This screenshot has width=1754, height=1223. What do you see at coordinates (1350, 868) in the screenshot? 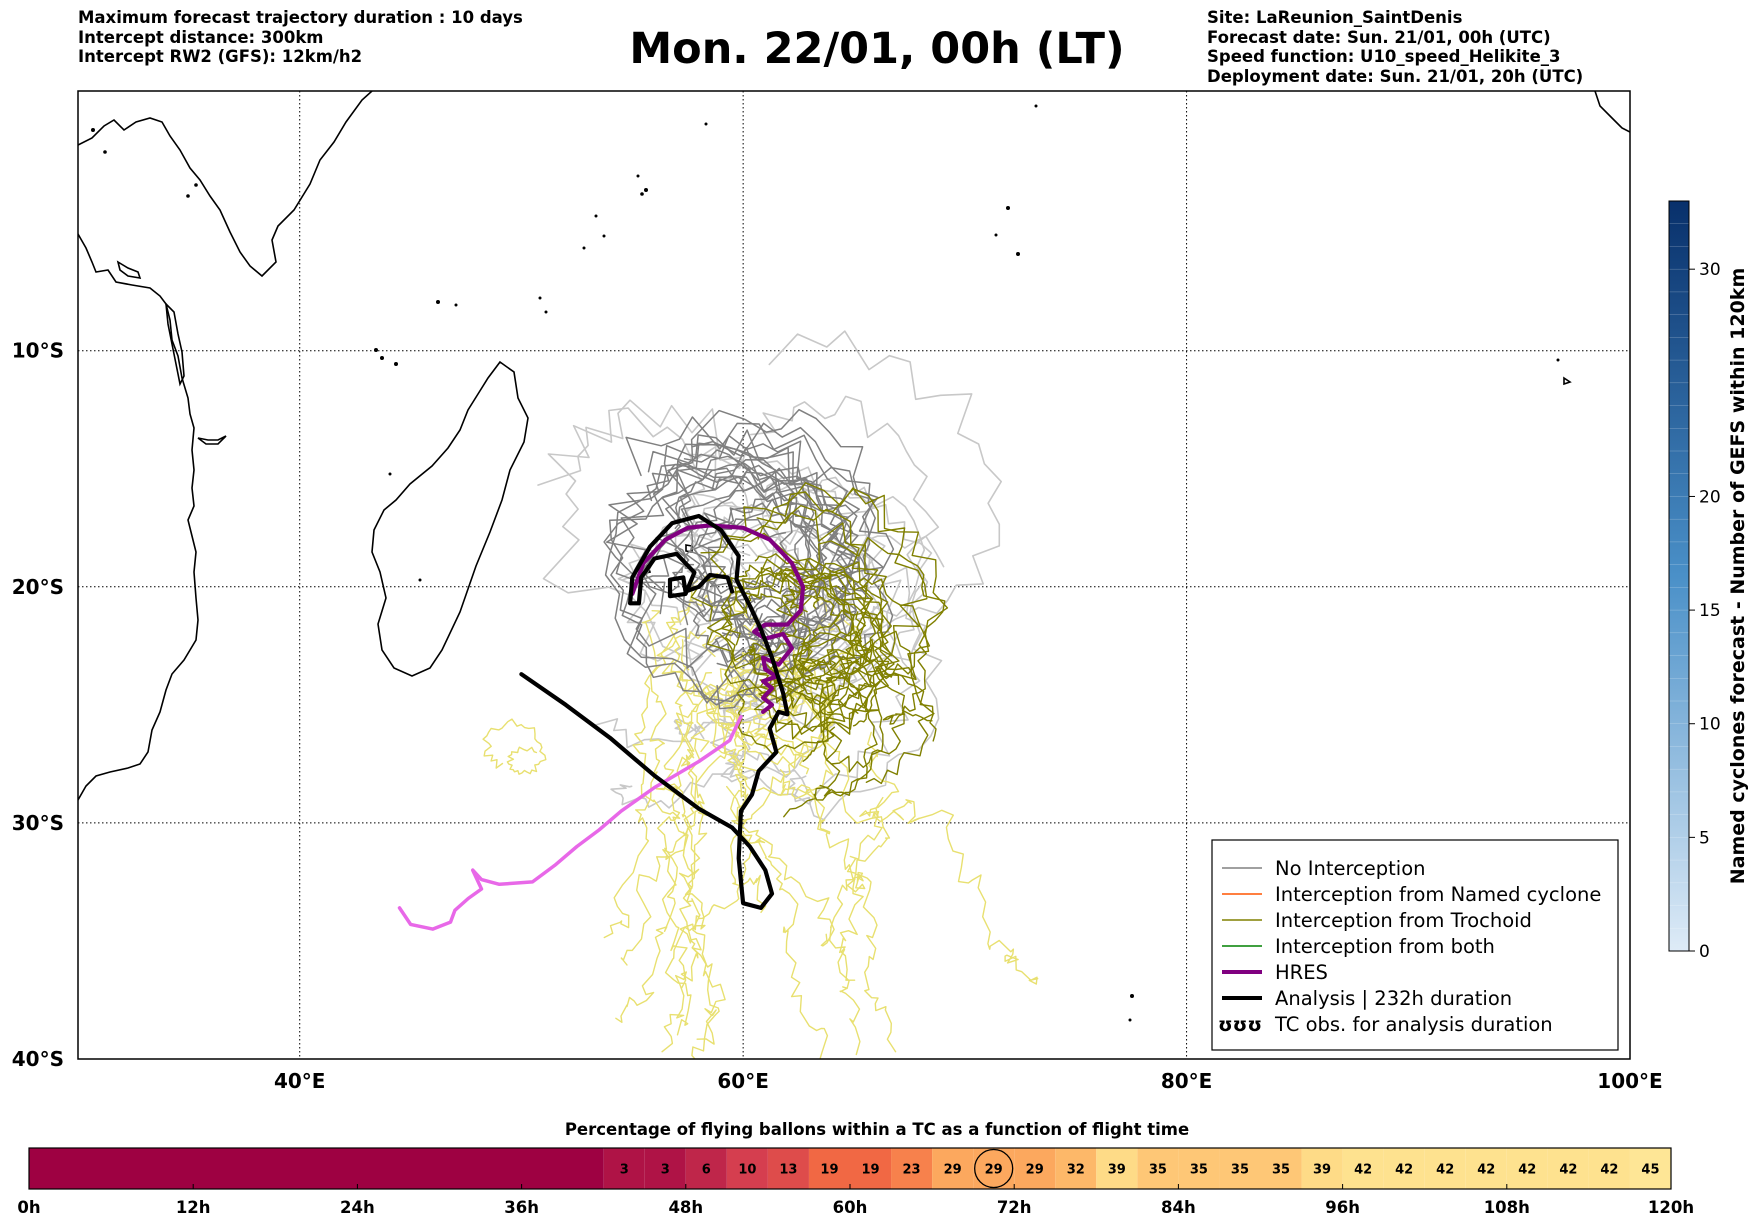
I see `legend-label: No Interception` at bounding box center [1350, 868].